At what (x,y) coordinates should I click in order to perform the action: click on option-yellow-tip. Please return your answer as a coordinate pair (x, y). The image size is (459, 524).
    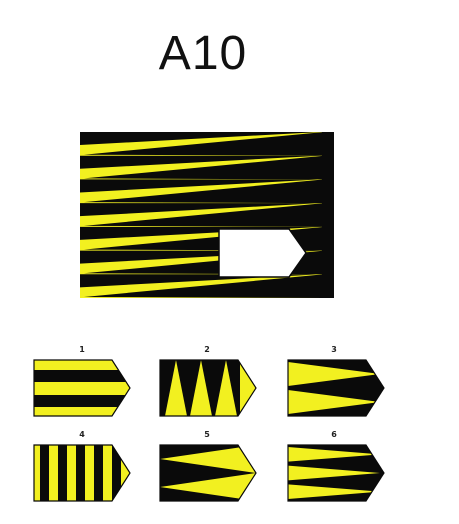
    Looking at the image, I should click on (248, 388).